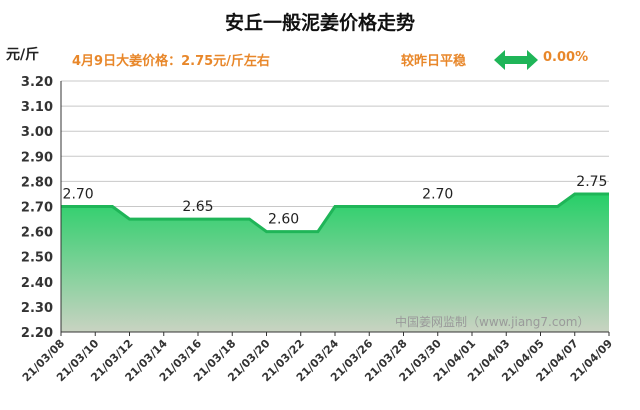  Describe the element at coordinates (37, 333) in the screenshot. I see `y-tick-label: 2.20` at that location.